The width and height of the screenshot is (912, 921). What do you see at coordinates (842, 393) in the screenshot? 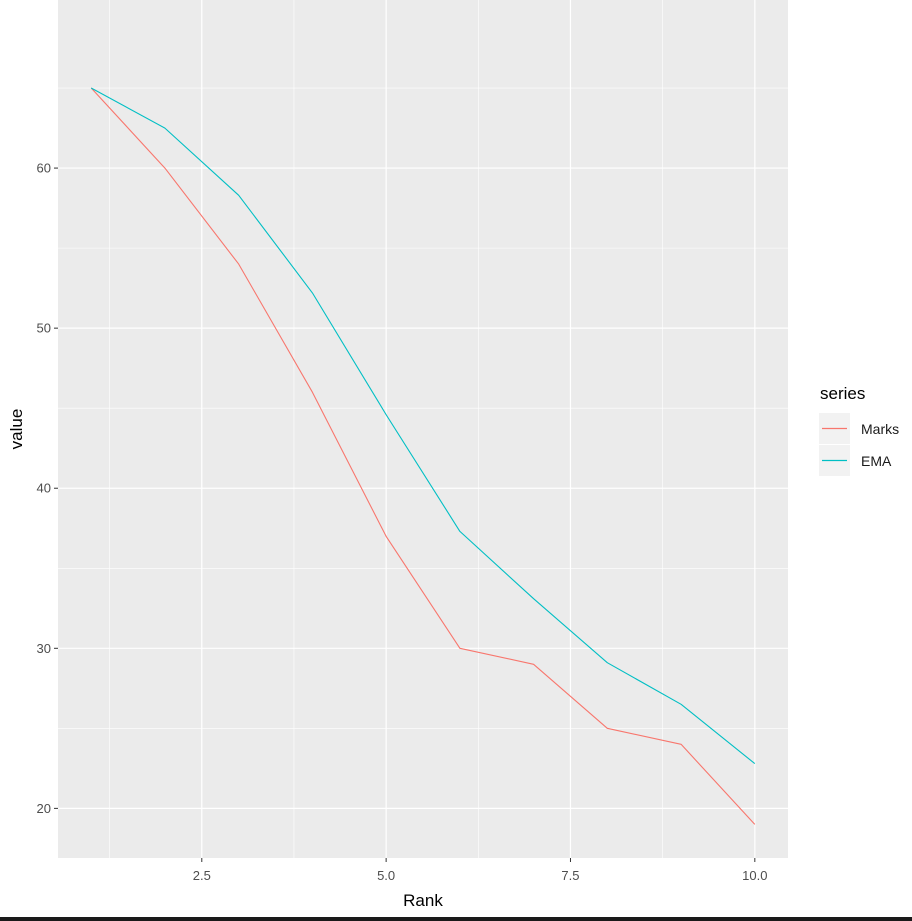
I see `legend-title: series` at bounding box center [842, 393].